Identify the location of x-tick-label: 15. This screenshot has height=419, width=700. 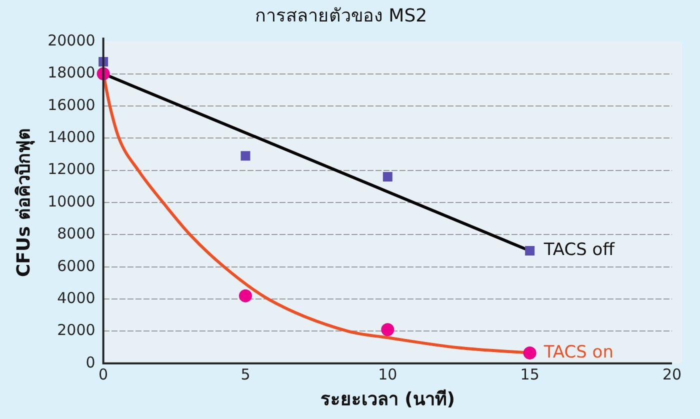
(530, 374).